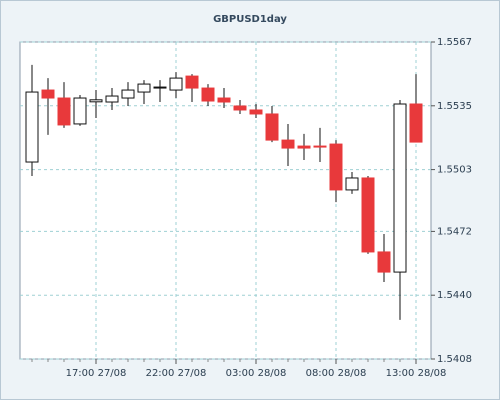  What do you see at coordinates (256, 373) in the screenshot?
I see `x-tick-label: 03:00 28/08` at bounding box center [256, 373].